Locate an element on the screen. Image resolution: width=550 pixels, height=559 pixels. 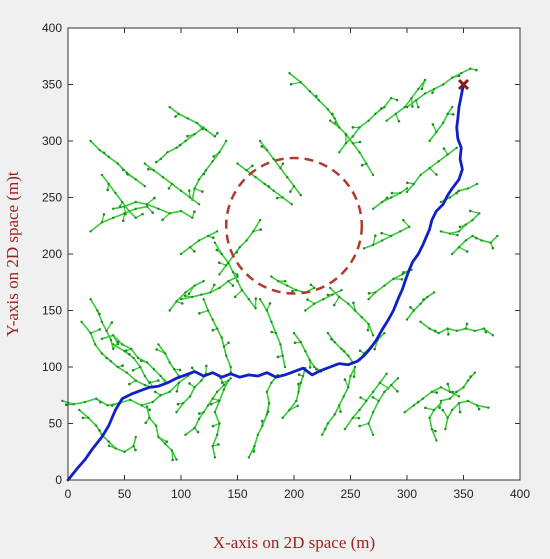
x-tick-label: 200 is located at coordinates (294, 494).